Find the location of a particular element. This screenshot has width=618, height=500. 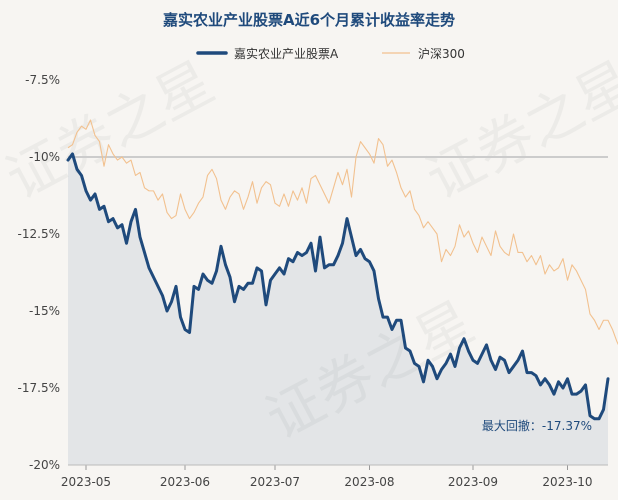

legend-label-fund: 嘉实农业产业股票A is located at coordinates (286, 53).